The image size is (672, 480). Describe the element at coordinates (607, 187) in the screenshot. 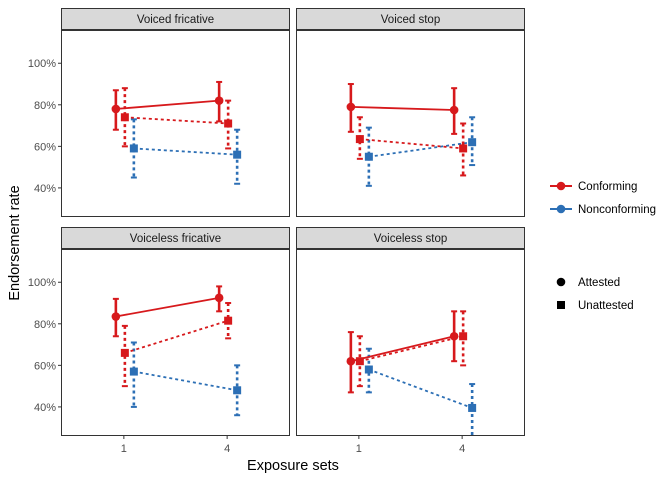

I see `legend-label: Conforming` at that location.